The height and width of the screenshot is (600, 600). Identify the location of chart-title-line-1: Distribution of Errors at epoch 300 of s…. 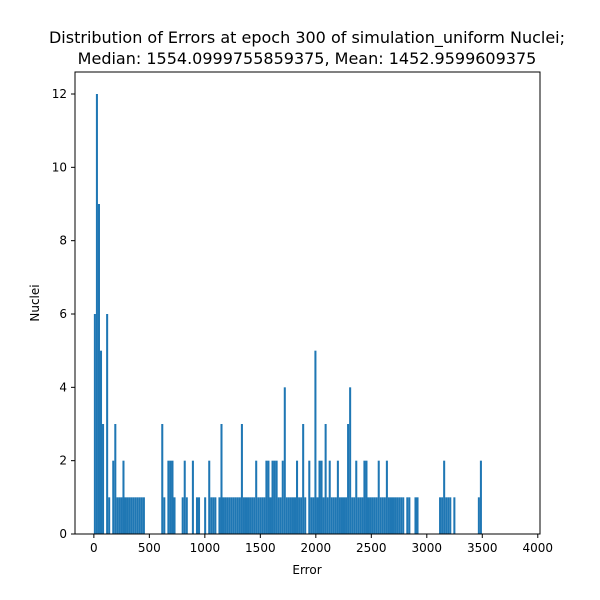
(307, 38).